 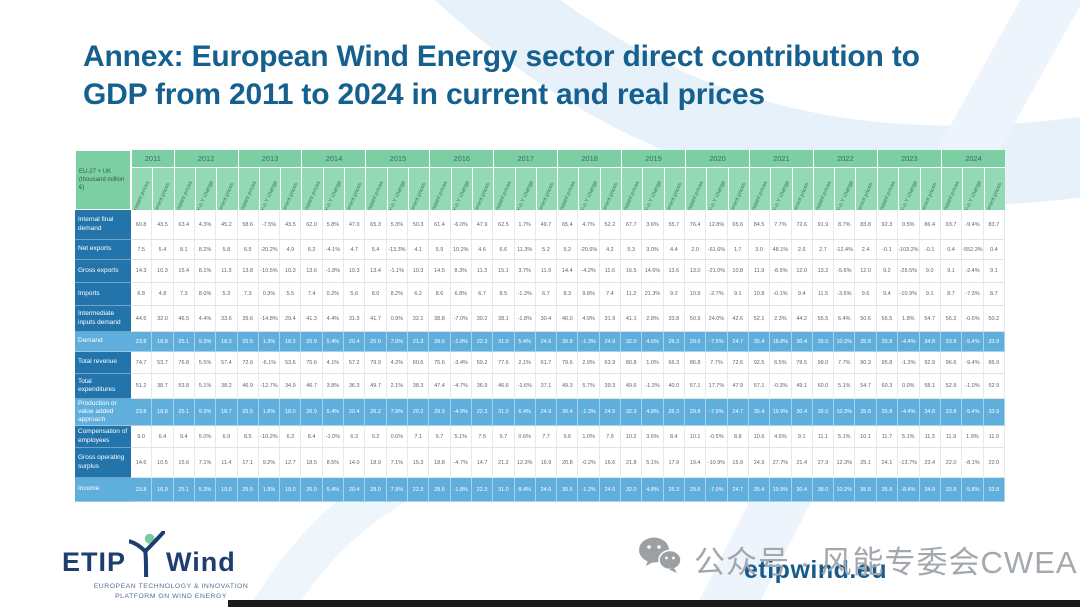 What do you see at coordinates (568, 225) in the screenshot?
I see `table-cell: 65.4` at bounding box center [568, 225].